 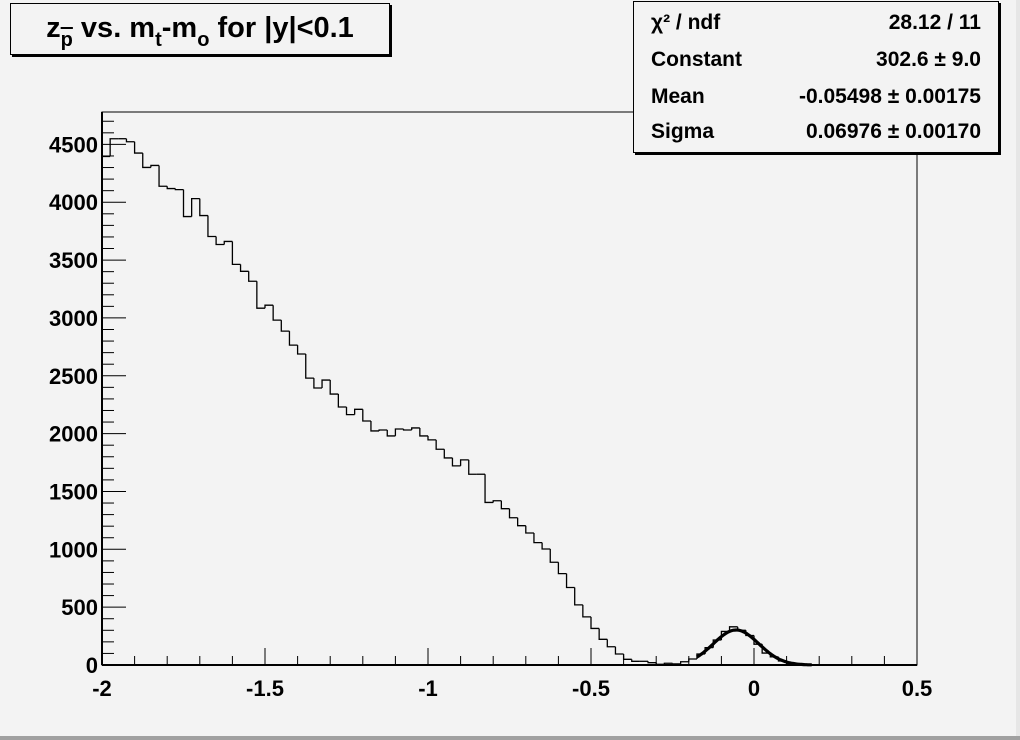 I want to click on stat-label: Constant, so click(x=696, y=59).